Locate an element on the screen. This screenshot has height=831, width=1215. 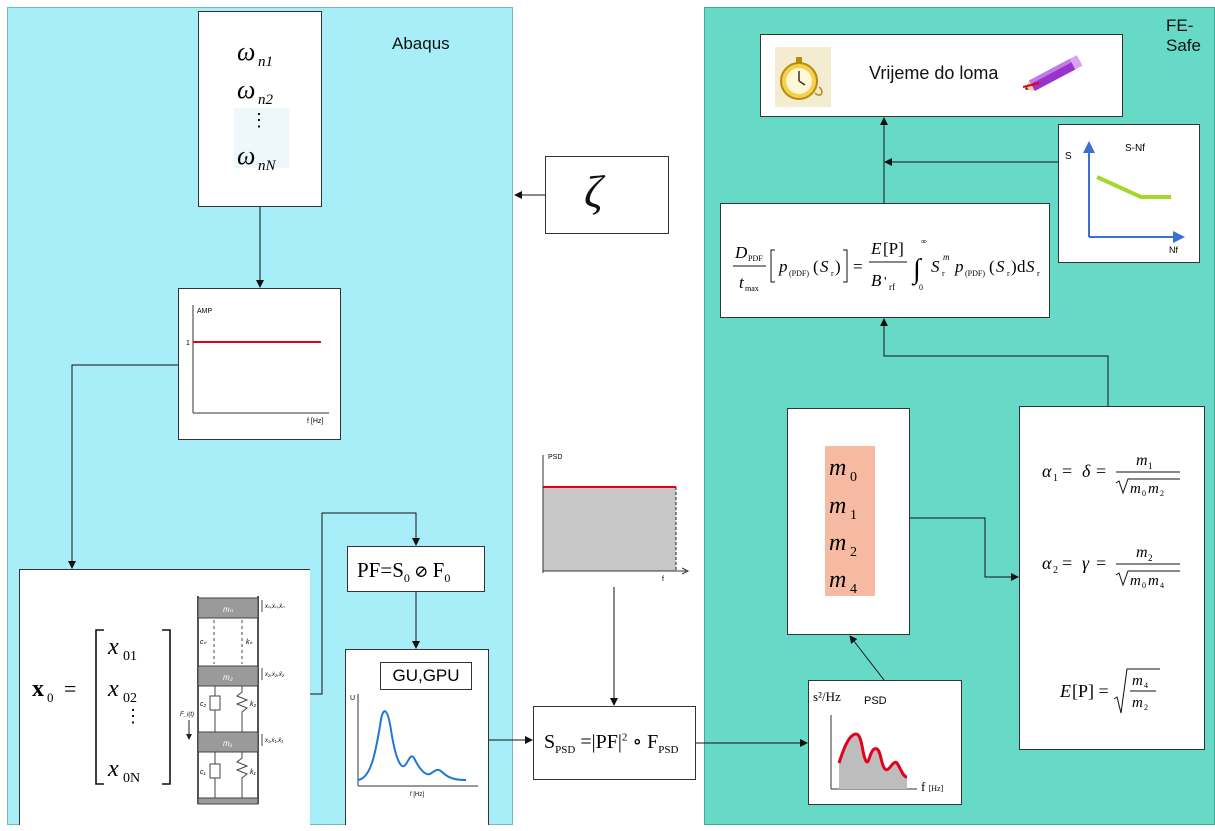
time-to-failure-box: Vrijeme do loma is located at coordinates (941, 75).